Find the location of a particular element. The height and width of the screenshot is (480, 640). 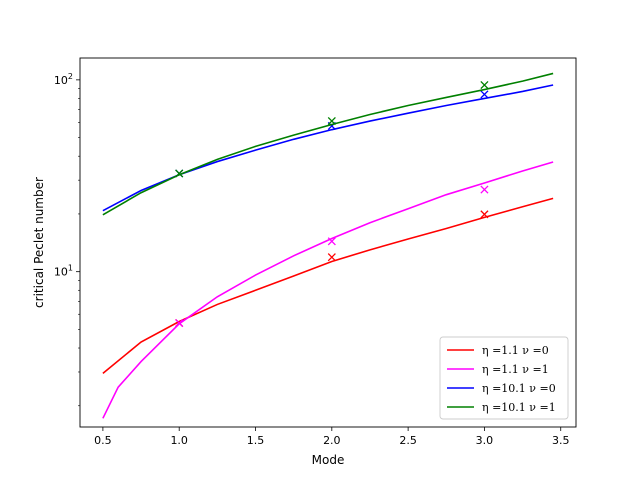

x-tick-label: 0.5 is located at coordinates (103, 440).